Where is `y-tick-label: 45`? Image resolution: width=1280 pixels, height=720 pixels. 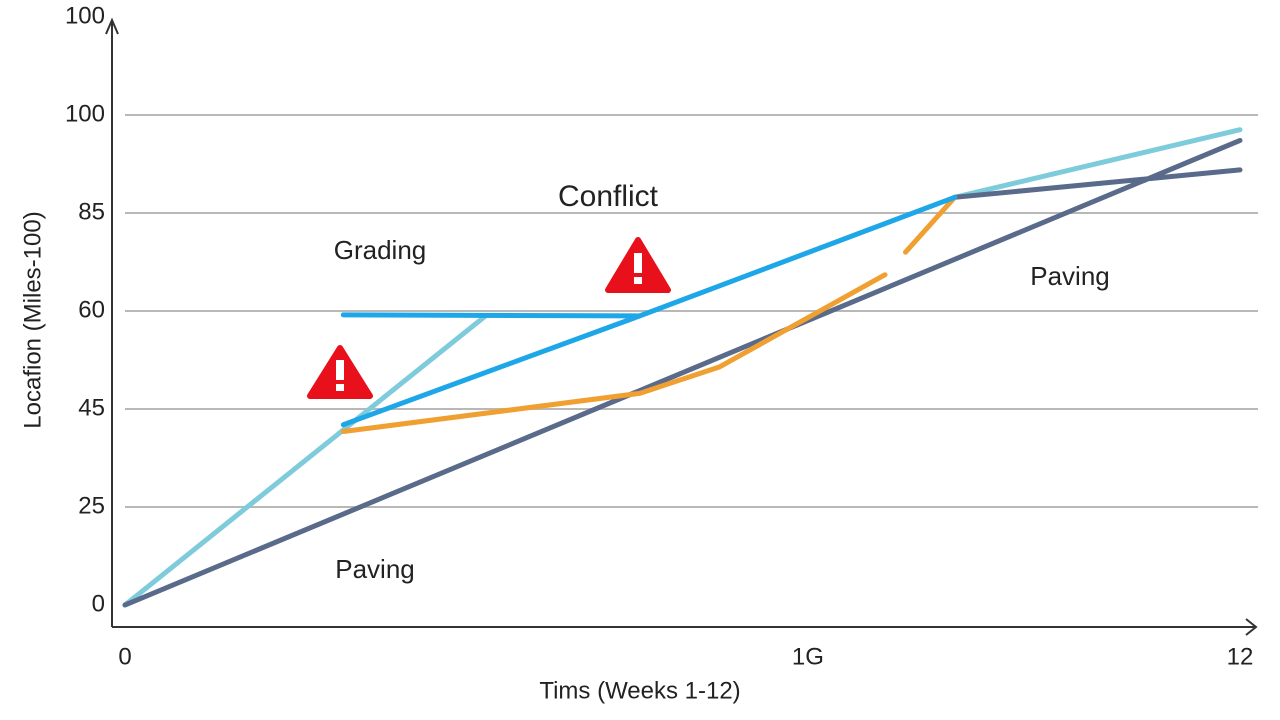
y-tick-label: 45 is located at coordinates (91, 407).